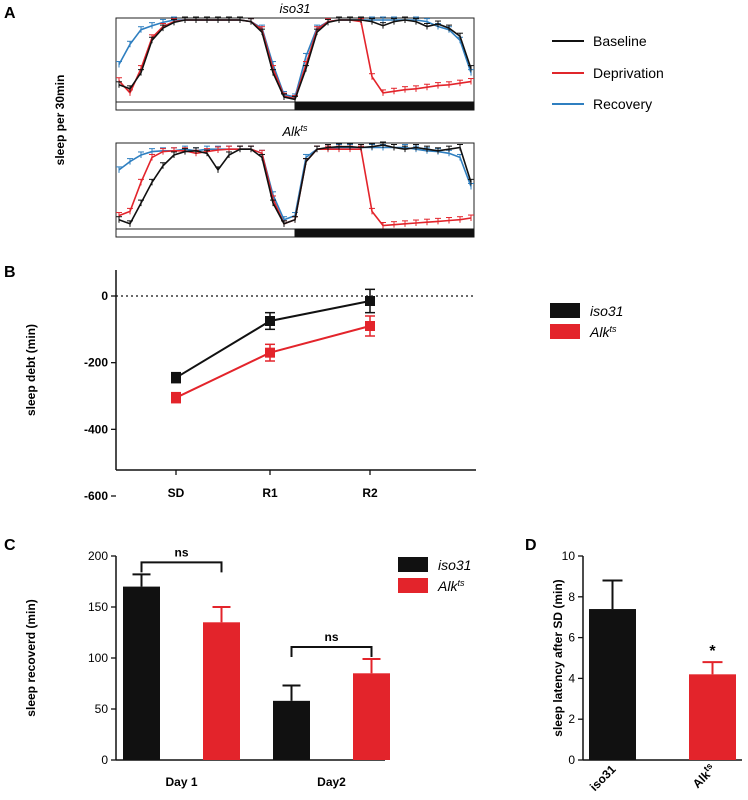 This screenshot has height=800, width=748. I want to click on y-tick-label: 150, so click(98, 607).